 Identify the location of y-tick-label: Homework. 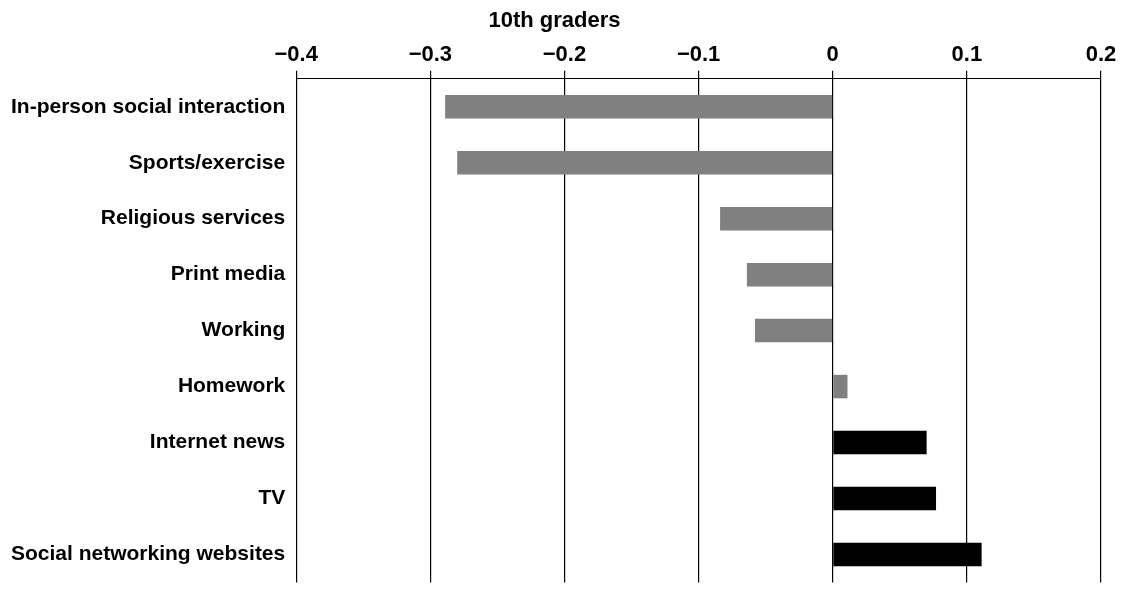
(231, 385).